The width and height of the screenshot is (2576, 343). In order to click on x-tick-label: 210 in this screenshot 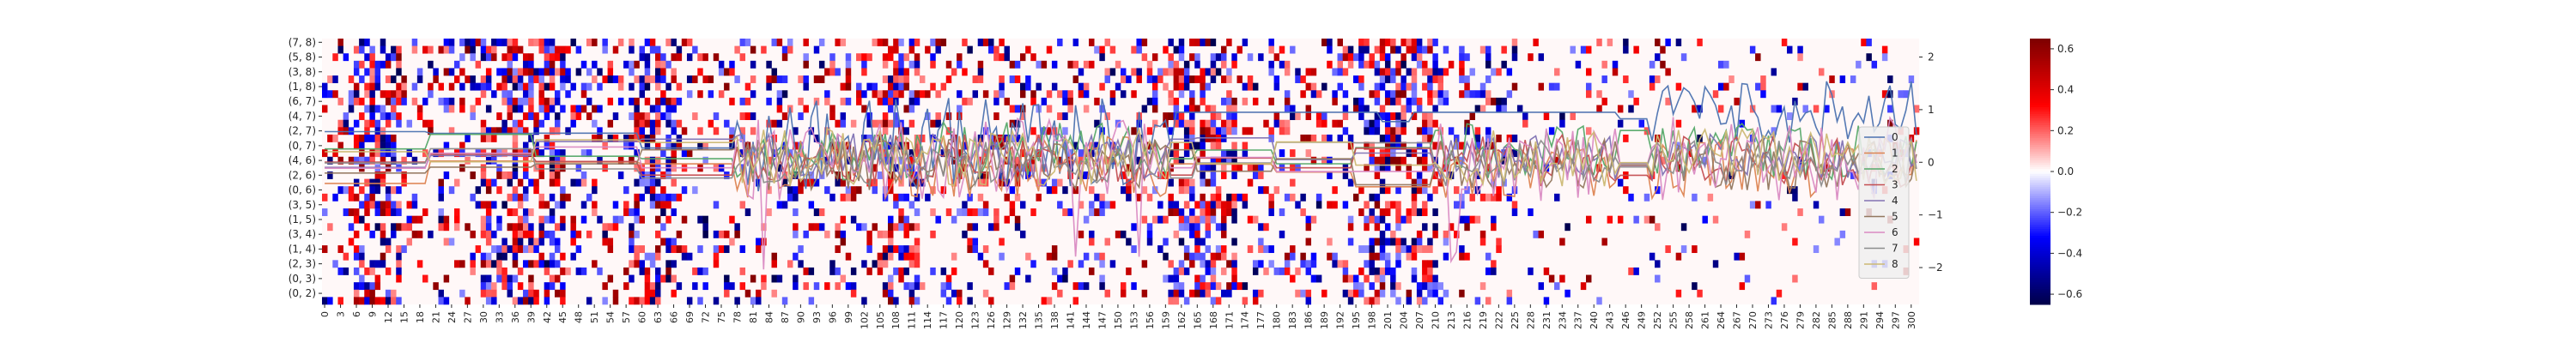, I will do `click(1436, 320)`.